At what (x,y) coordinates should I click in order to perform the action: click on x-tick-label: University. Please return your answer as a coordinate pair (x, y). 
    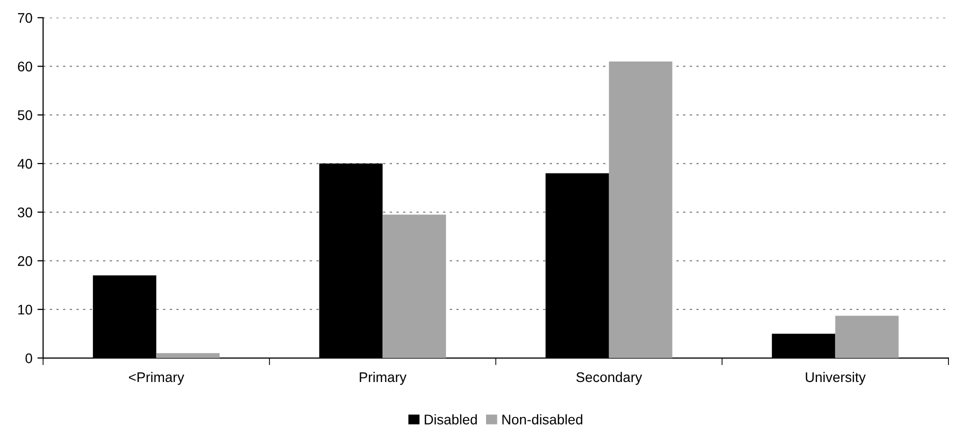
    Looking at the image, I should click on (836, 378).